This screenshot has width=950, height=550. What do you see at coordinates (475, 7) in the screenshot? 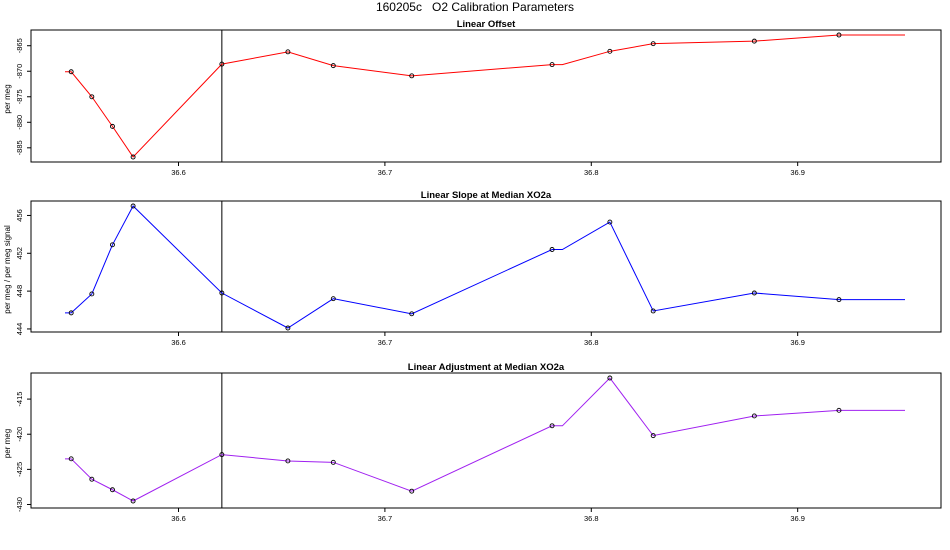
I see `figure-title: 160205c O2 Calibration Parameters` at bounding box center [475, 7].